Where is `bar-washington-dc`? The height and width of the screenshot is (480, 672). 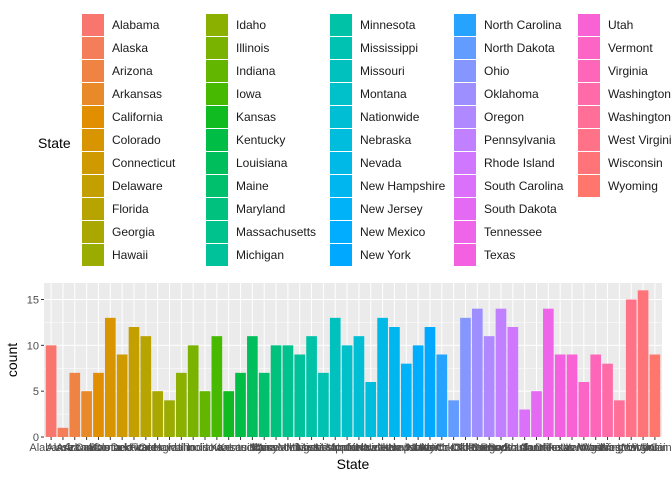
bar-washington-dc is located at coordinates (619, 418).